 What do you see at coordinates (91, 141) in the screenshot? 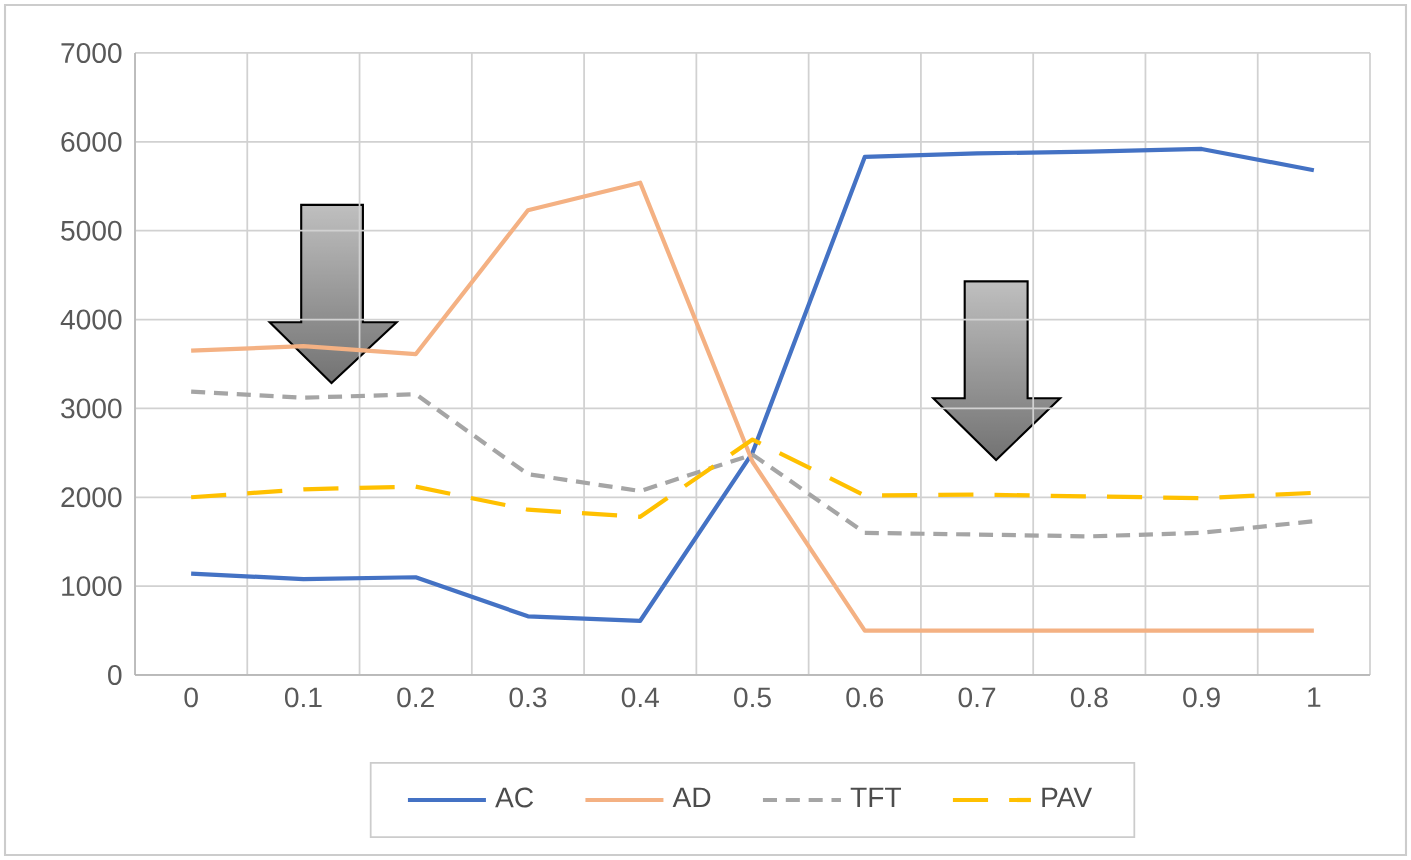
I see `y-tick-label: 6000` at bounding box center [91, 141].